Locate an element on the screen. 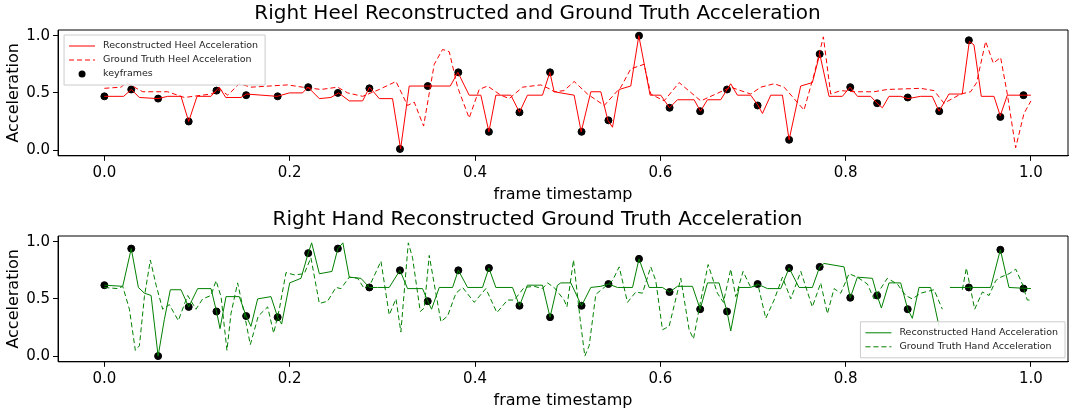 The width and height of the screenshot is (1073, 413). legend-label: Ground Truth Hand Acceleration is located at coordinates (975, 346).